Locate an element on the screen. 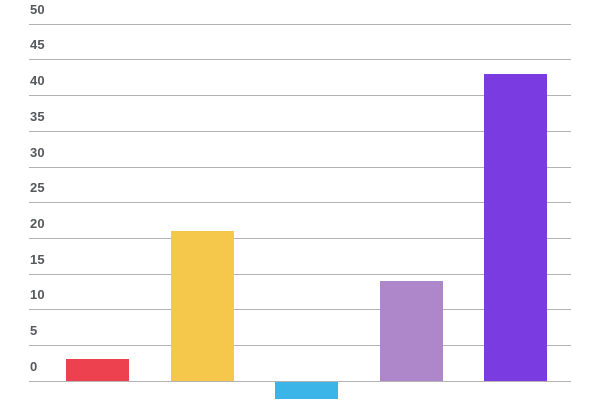 This screenshot has width=600, height=400. y-axis-tick-label: 30 is located at coordinates (37, 152).